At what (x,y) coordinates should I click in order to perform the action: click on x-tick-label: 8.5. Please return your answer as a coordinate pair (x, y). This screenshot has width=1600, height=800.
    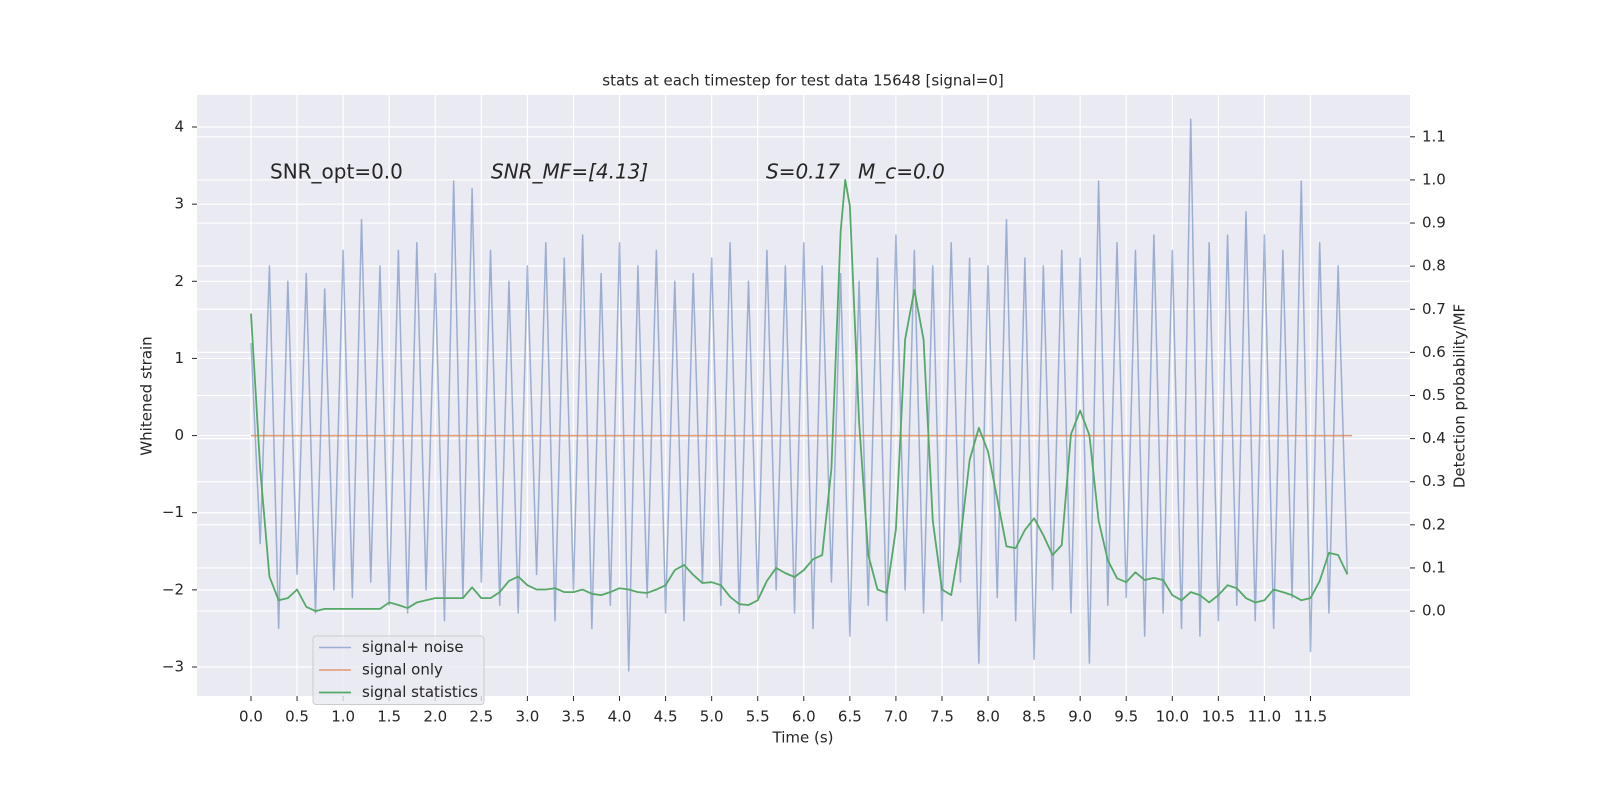
    Looking at the image, I should click on (1034, 717).